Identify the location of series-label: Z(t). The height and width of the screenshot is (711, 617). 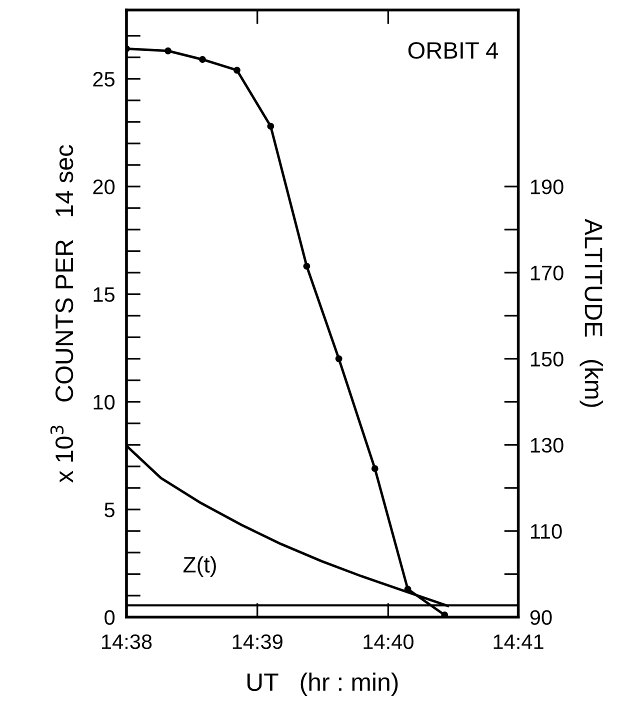
(199, 567).